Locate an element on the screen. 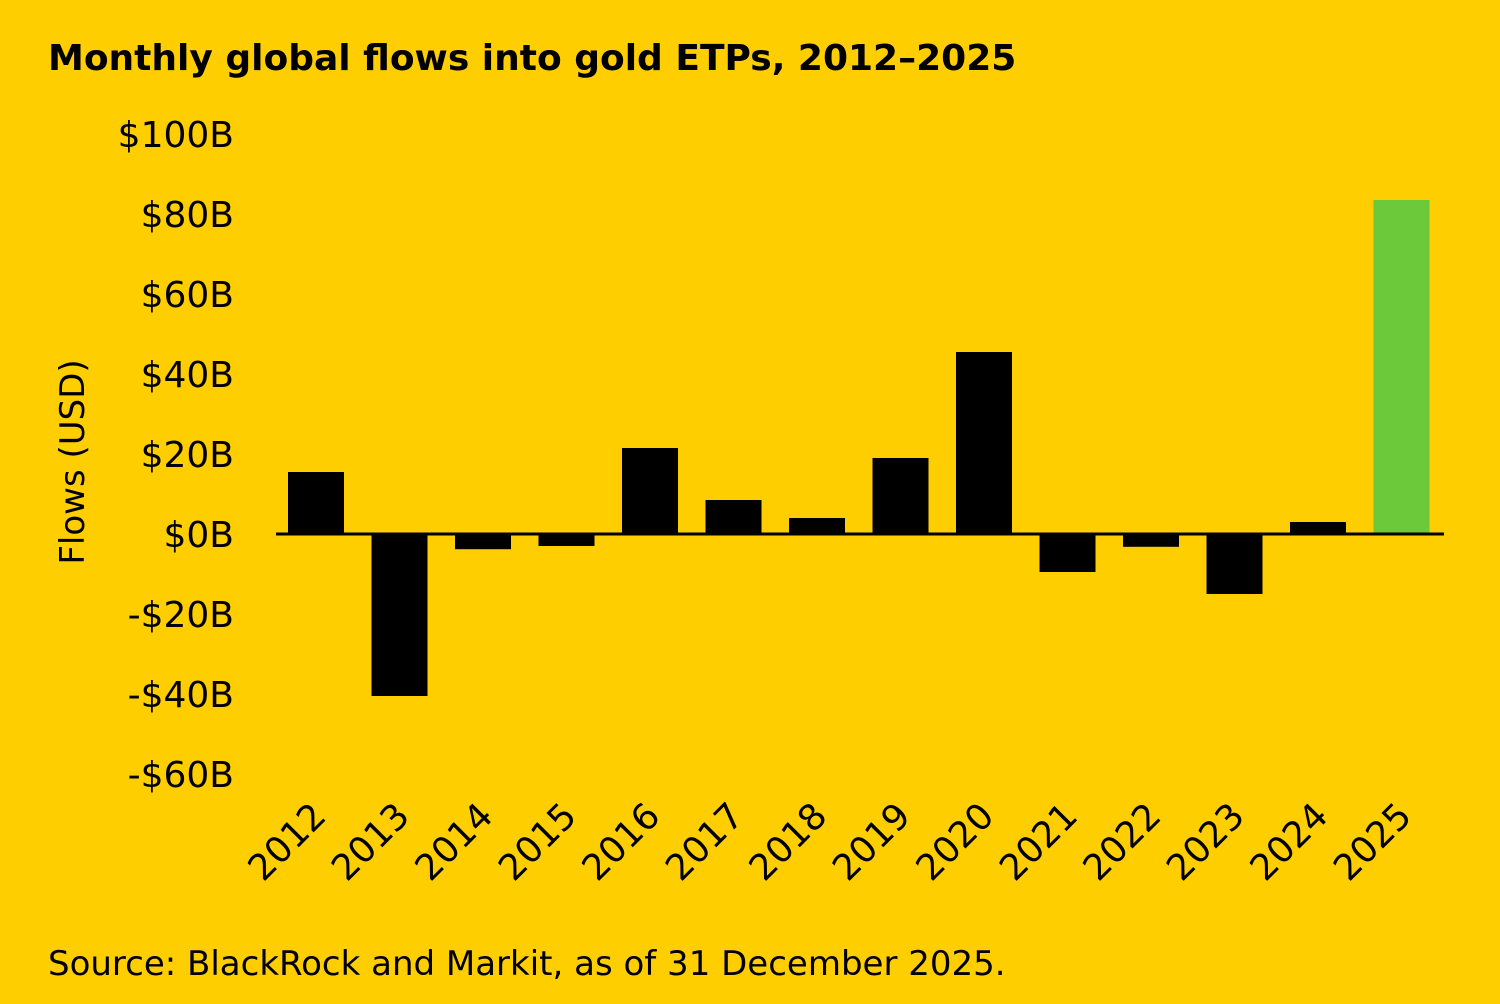  bar-2024 is located at coordinates (1318, 528).